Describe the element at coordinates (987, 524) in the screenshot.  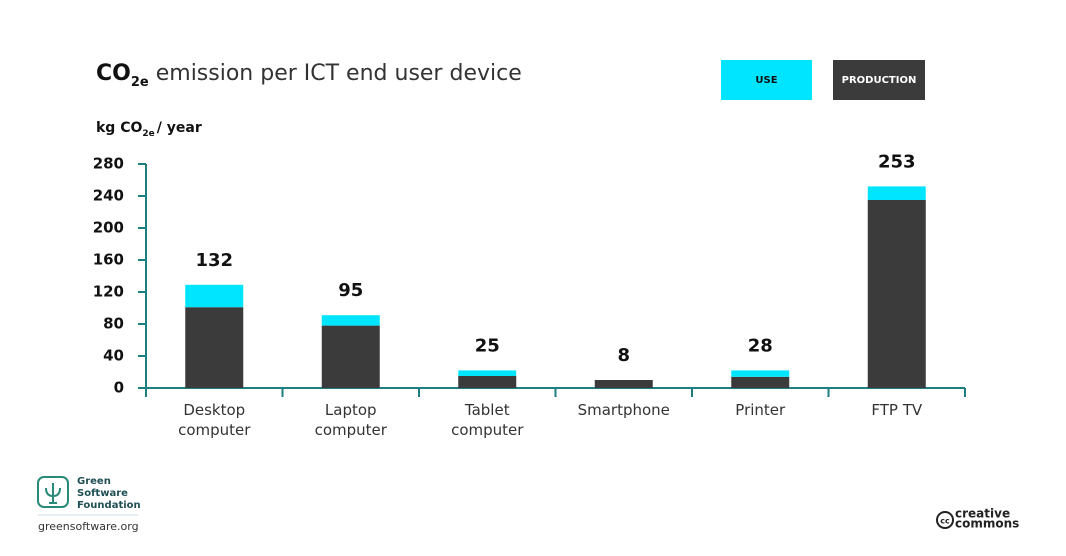
I see `license-text: commons` at that location.